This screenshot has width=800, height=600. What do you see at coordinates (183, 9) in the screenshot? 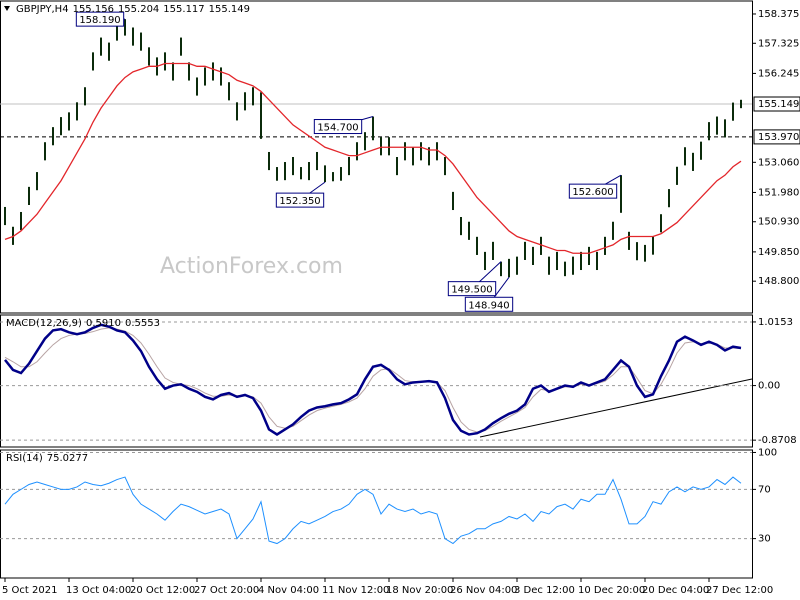
I see `readout: 155.117` at bounding box center [183, 9].